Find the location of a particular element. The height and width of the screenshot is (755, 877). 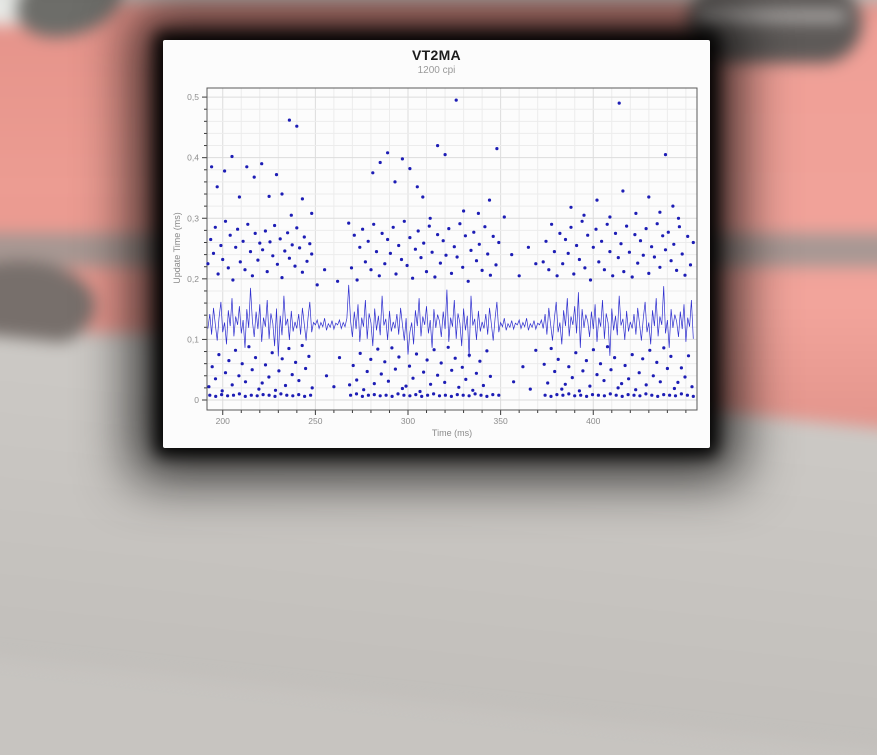

car-body-right-blur is located at coordinates (789, 225).